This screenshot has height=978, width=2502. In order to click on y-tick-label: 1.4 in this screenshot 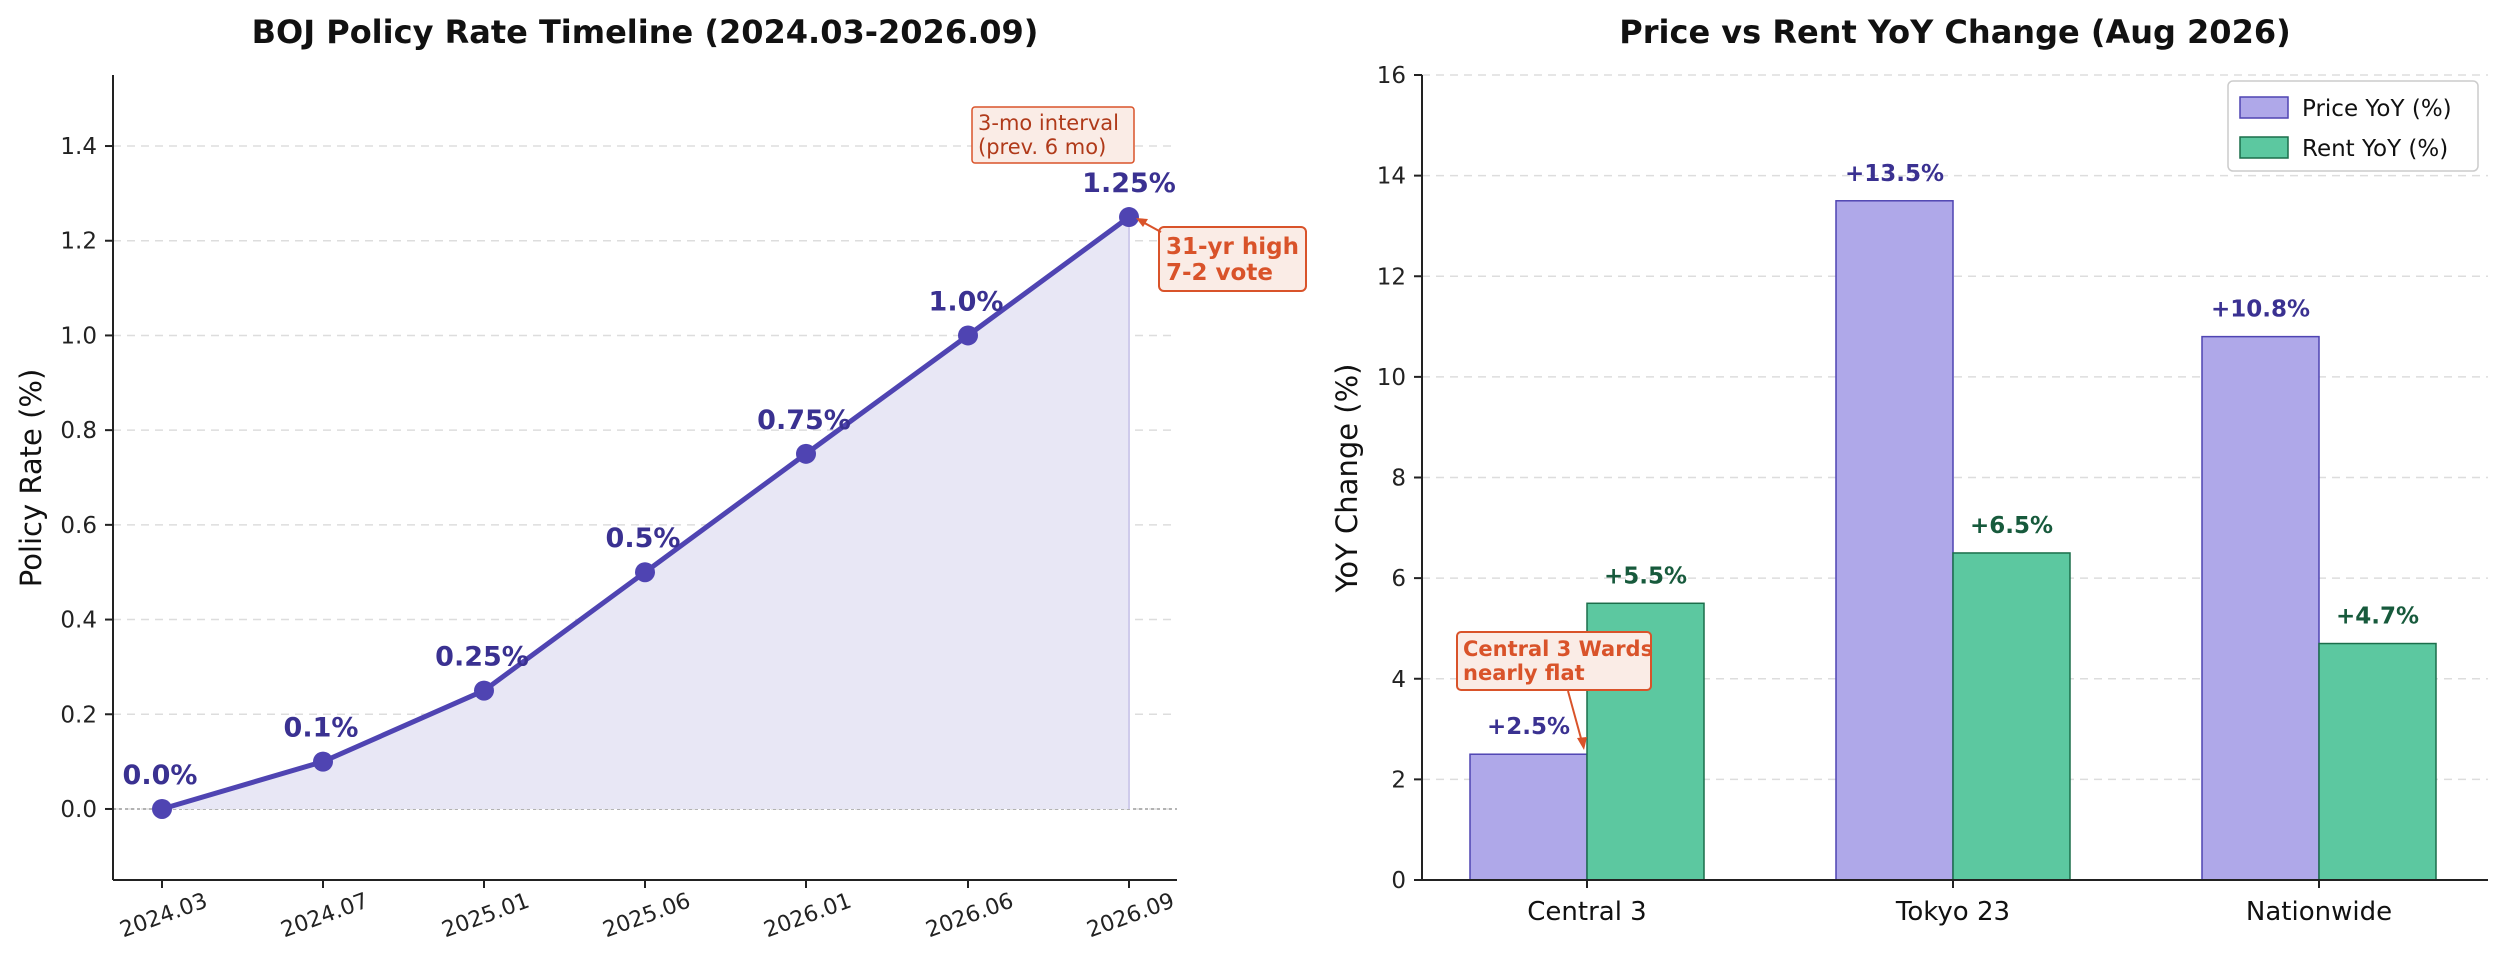, I will do `click(78, 147)`.